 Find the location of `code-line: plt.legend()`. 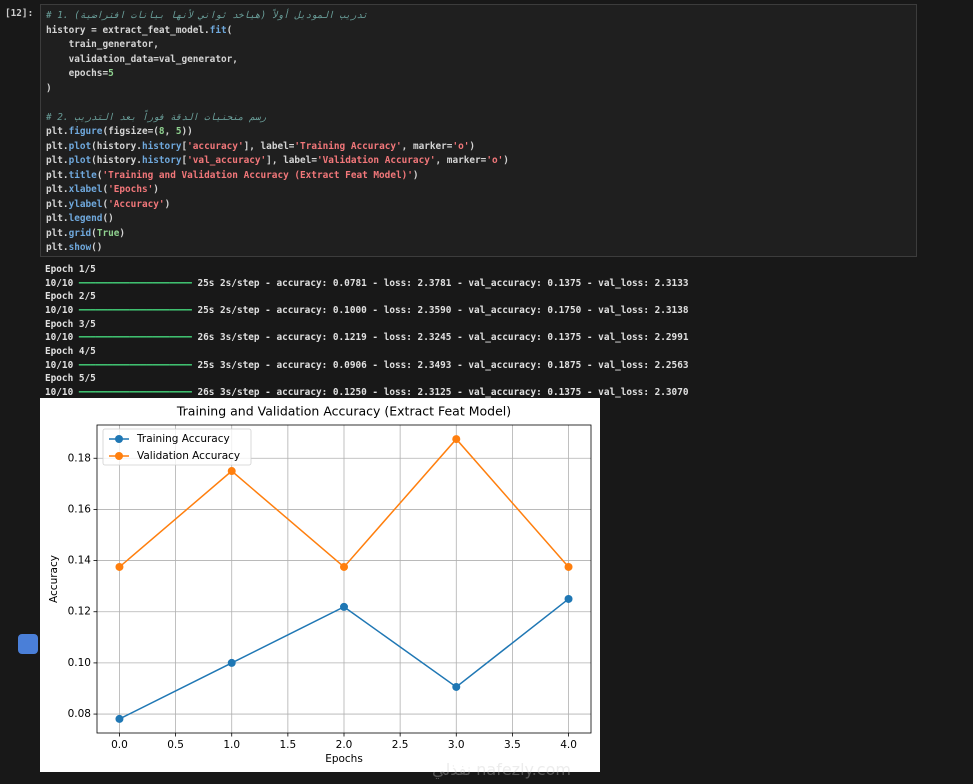

code-line: plt.legend() is located at coordinates (80, 218).